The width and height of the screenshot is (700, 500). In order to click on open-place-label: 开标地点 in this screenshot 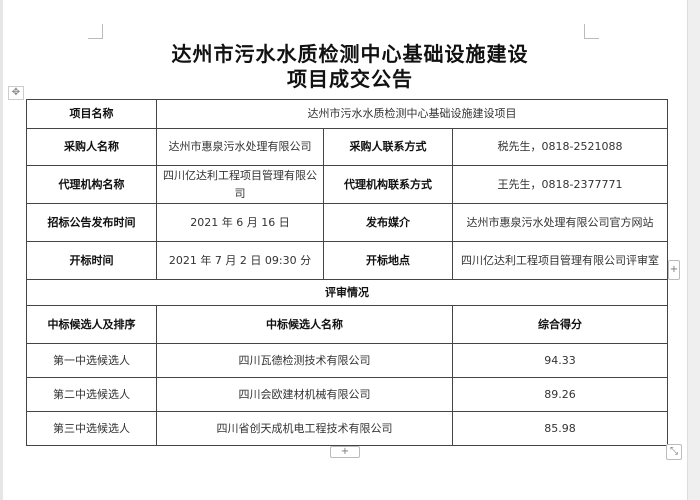, I will do `click(388, 260)`.